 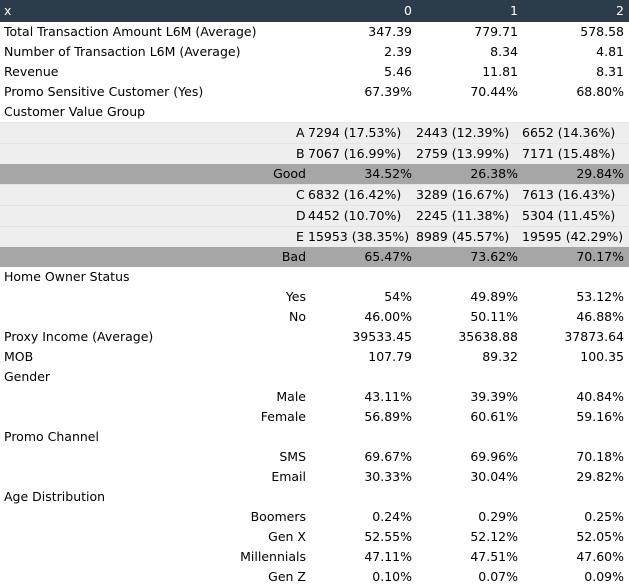 I want to click on section-header-row: Age Distribution, so click(x=314, y=497).